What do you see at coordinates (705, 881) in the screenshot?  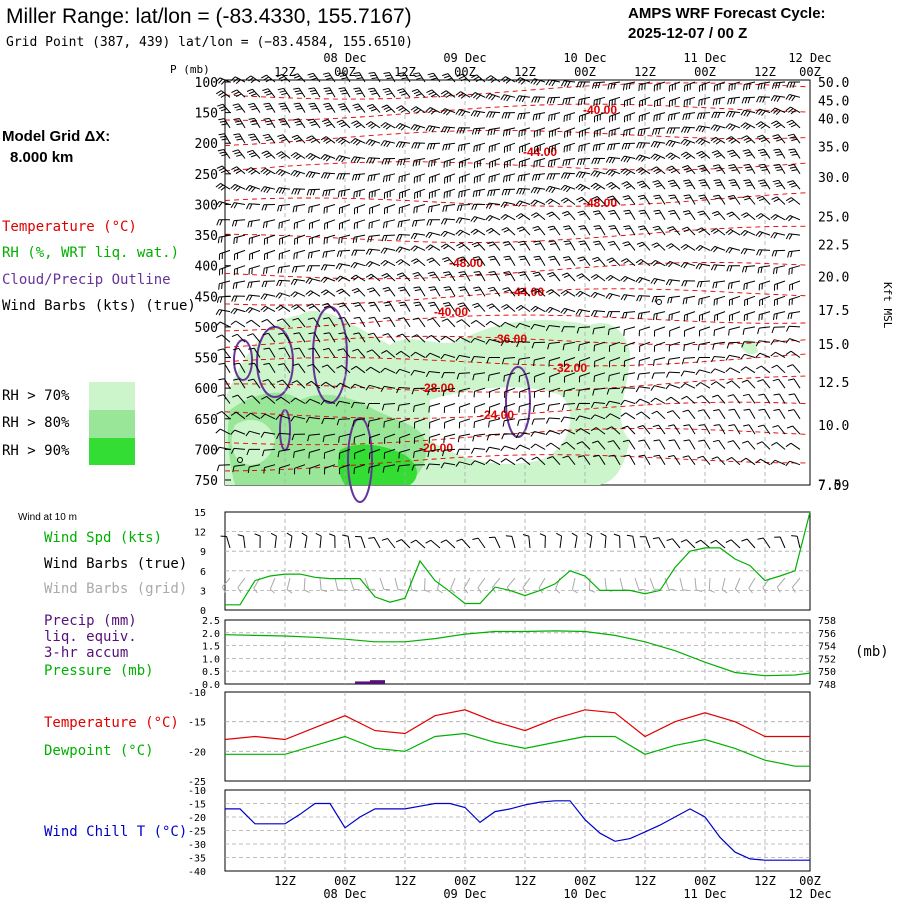 I see `bottom-hour-label: 00Z` at bounding box center [705, 881].